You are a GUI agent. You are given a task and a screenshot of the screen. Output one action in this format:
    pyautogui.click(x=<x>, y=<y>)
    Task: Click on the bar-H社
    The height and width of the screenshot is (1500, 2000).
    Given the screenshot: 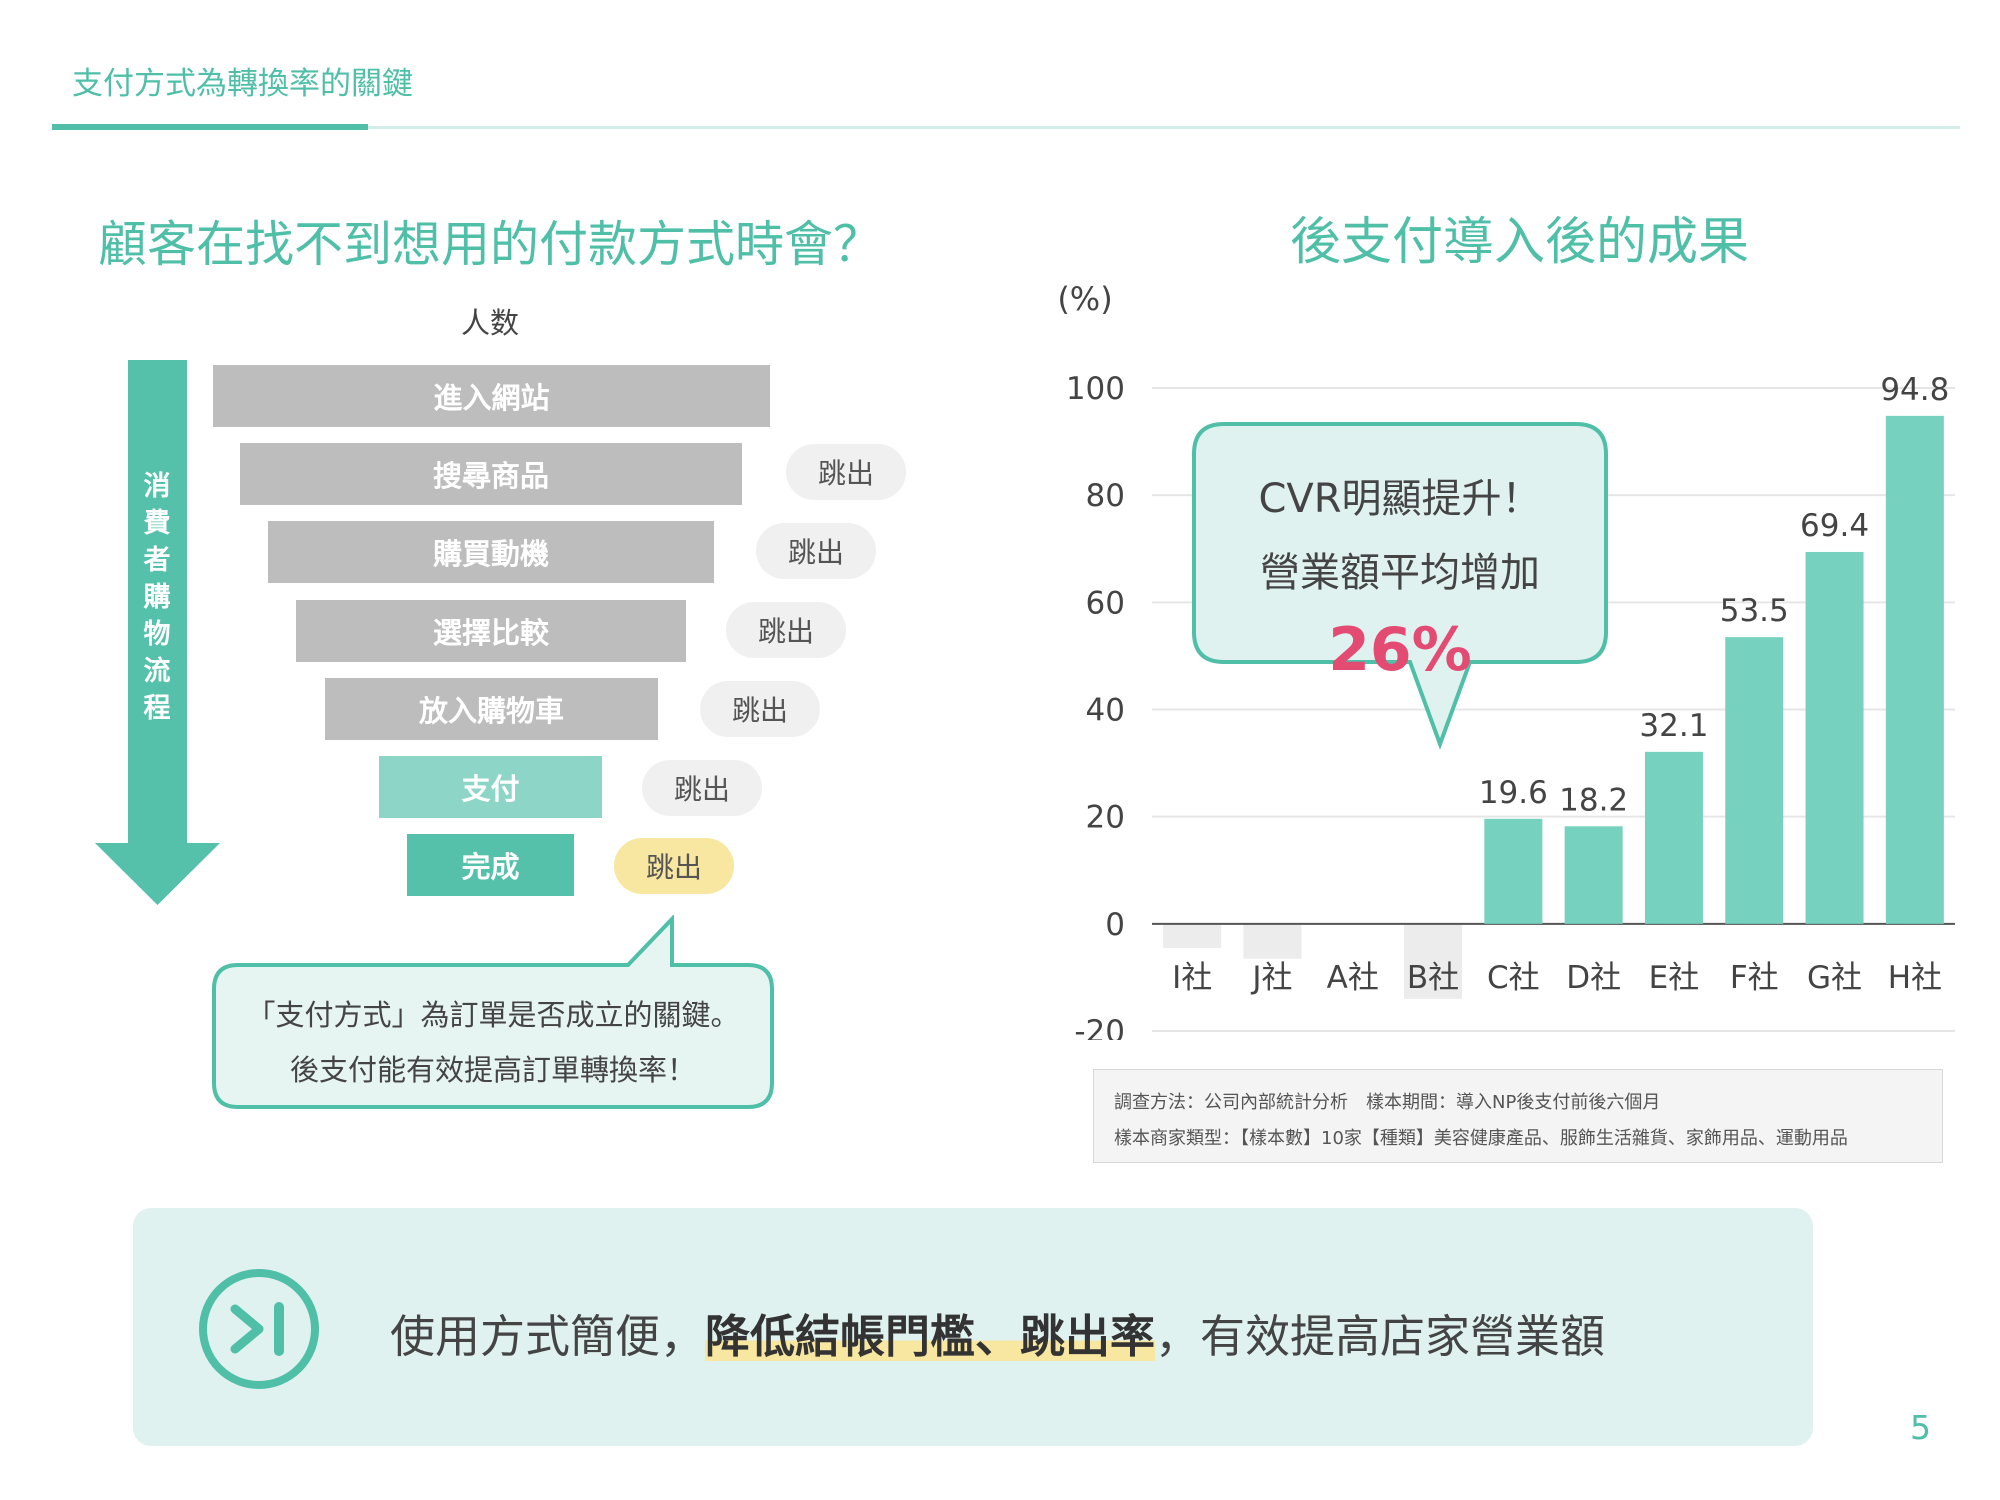 What is the action you would take?
    pyautogui.click(x=1914, y=669)
    